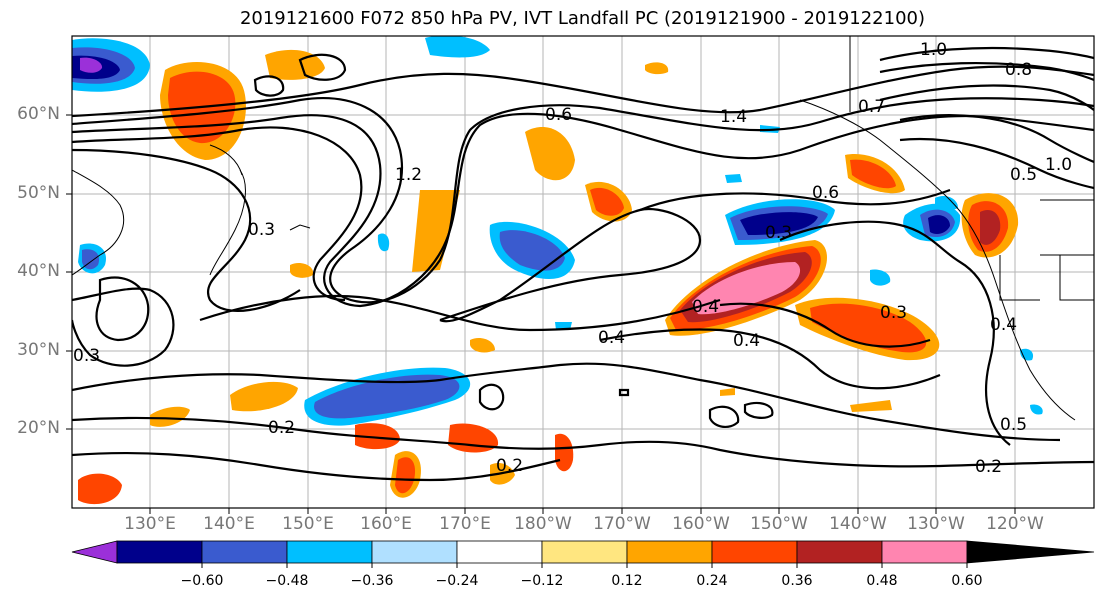 The height and width of the screenshot is (601, 1105). What do you see at coordinates (712, 581) in the screenshot?
I see `colorbar-tick-label: 0.24` at bounding box center [712, 581].